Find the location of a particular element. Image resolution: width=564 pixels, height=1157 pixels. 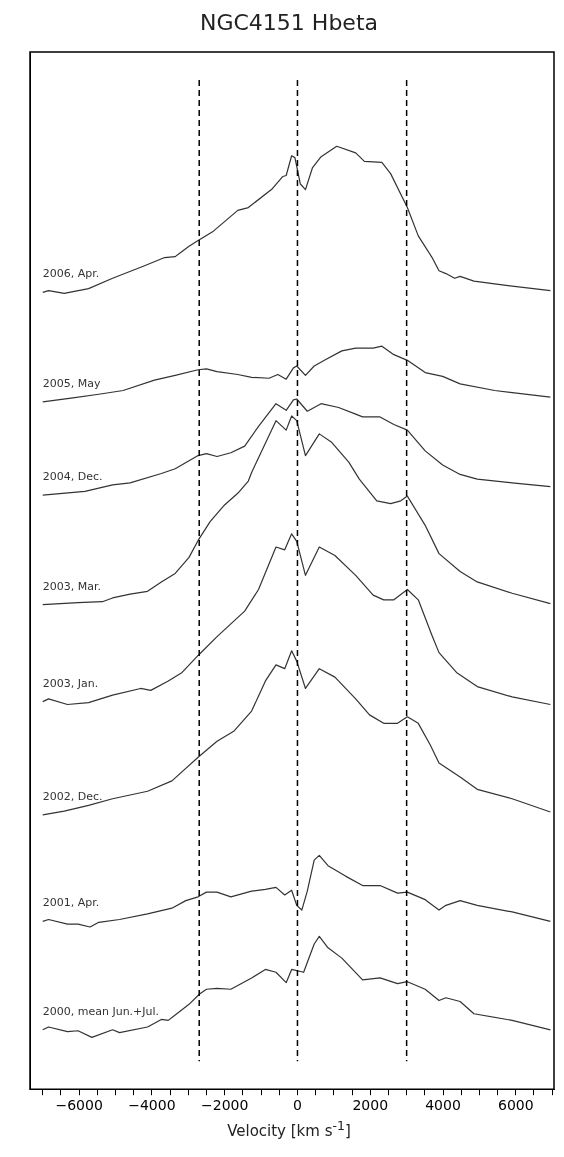

x-tick-label: 2000 is located at coordinates (370, 1105).